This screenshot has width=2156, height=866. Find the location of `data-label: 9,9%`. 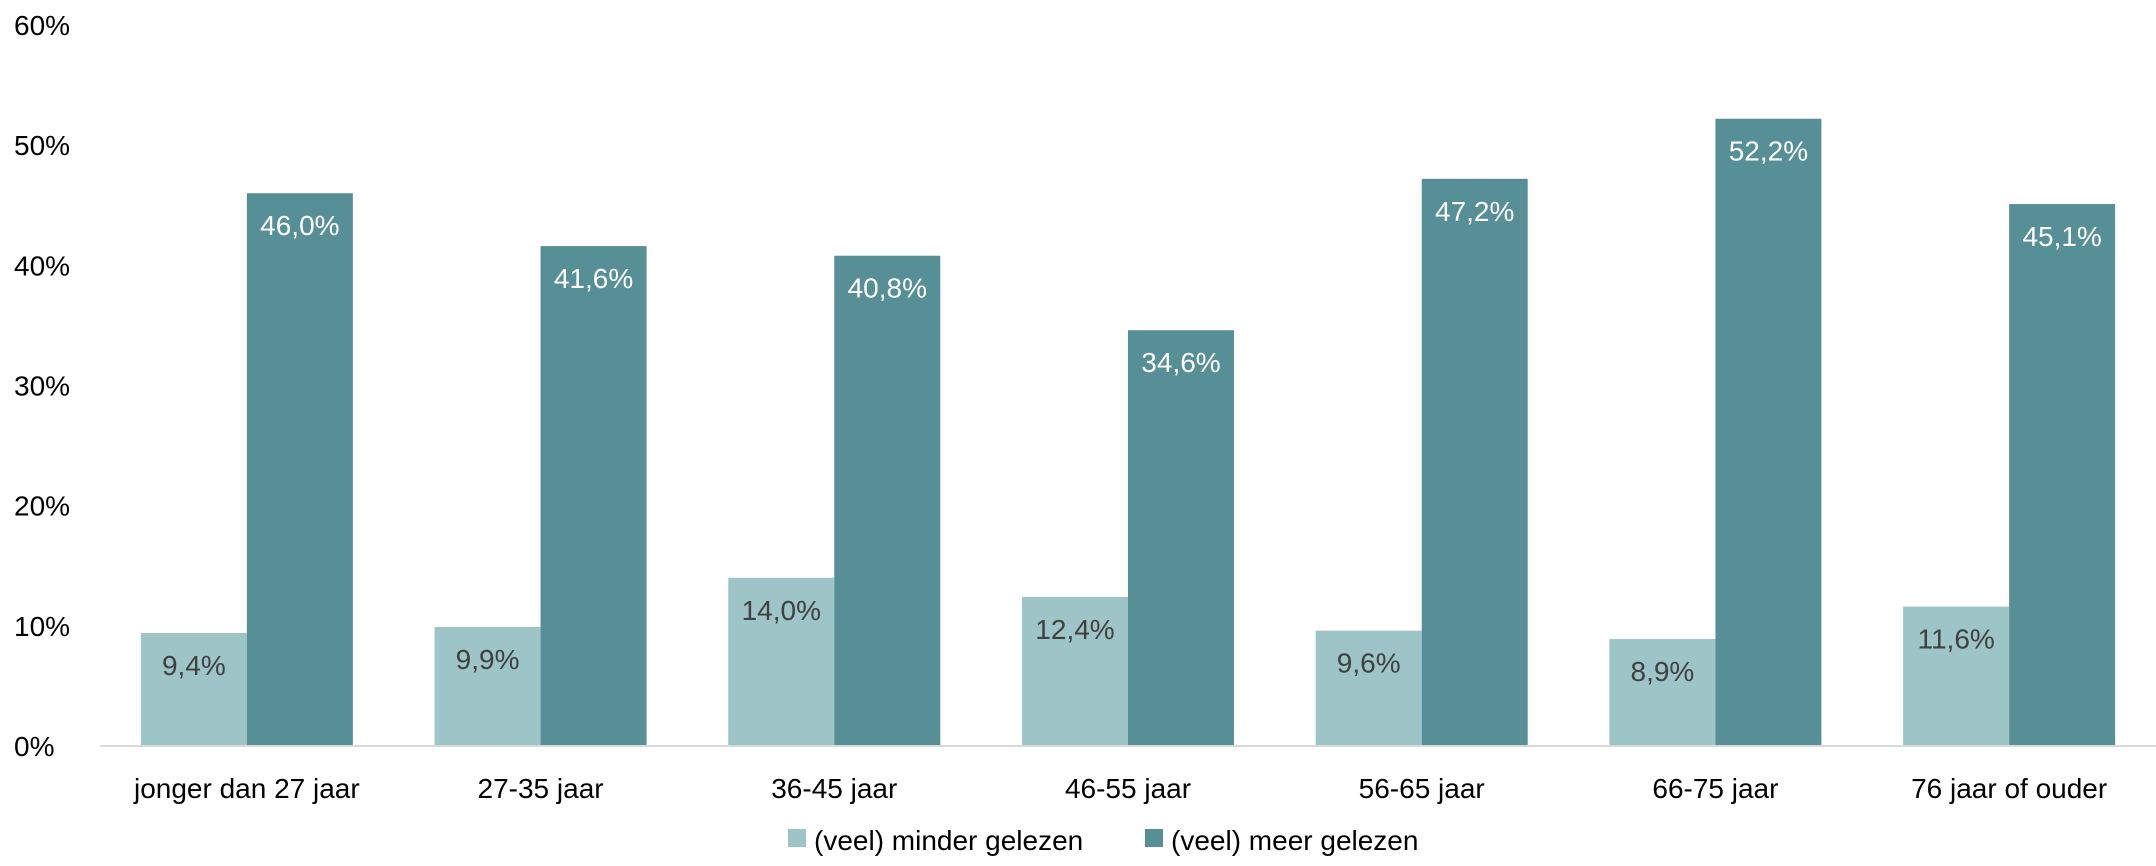

data-label: 9,9% is located at coordinates (488, 659).